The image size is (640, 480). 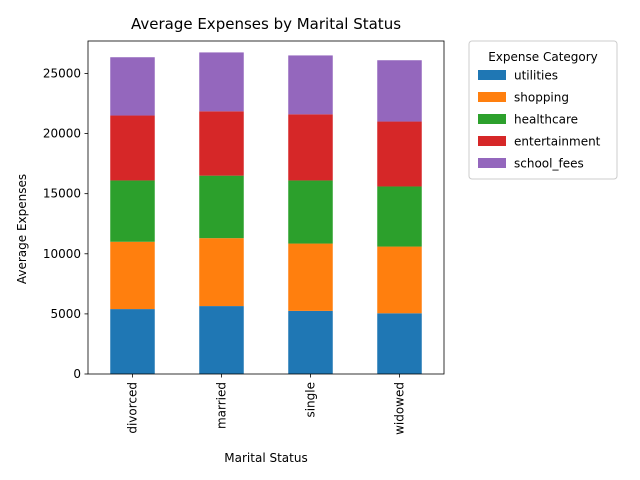 What do you see at coordinates (62, 194) in the screenshot?
I see `y-tick-label: 15000` at bounding box center [62, 194].